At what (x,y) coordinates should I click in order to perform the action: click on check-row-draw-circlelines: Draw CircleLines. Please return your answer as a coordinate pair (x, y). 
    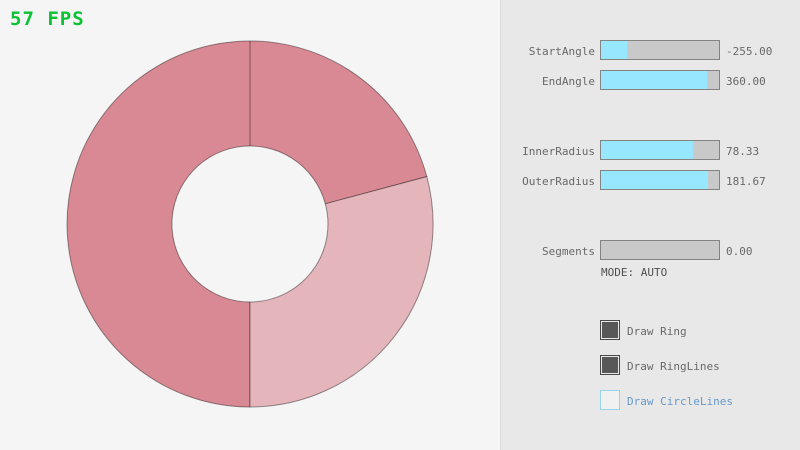
    Looking at the image, I should click on (700, 400).